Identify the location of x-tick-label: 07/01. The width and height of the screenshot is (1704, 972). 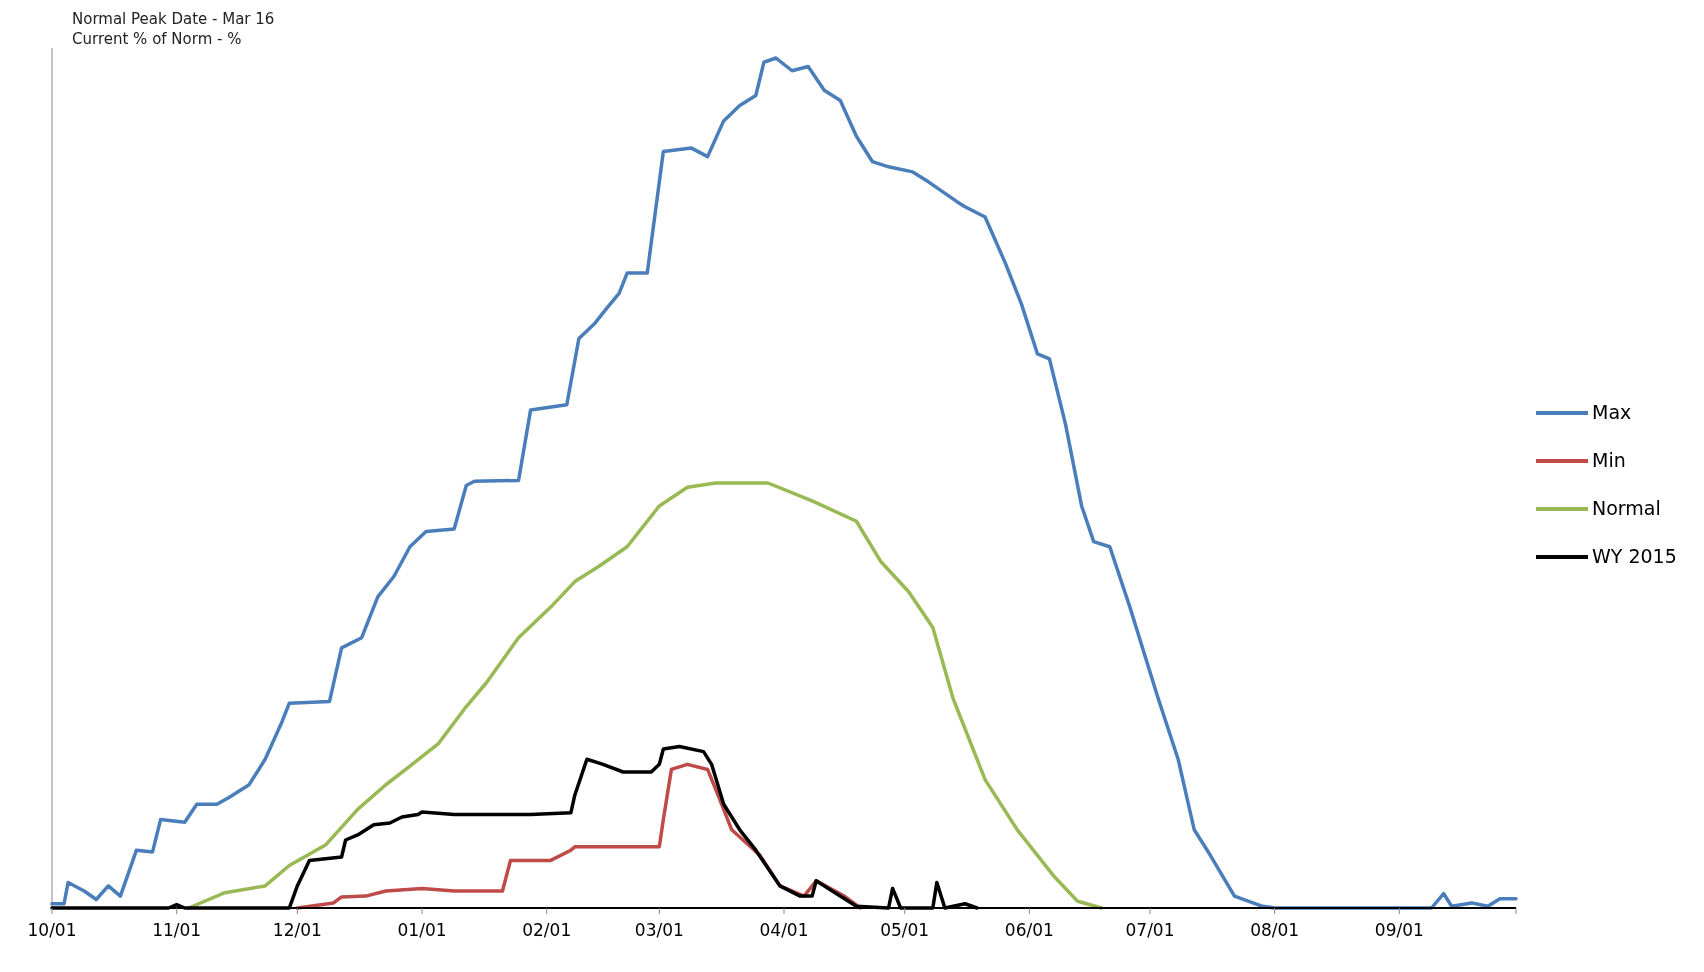
(1150, 930).